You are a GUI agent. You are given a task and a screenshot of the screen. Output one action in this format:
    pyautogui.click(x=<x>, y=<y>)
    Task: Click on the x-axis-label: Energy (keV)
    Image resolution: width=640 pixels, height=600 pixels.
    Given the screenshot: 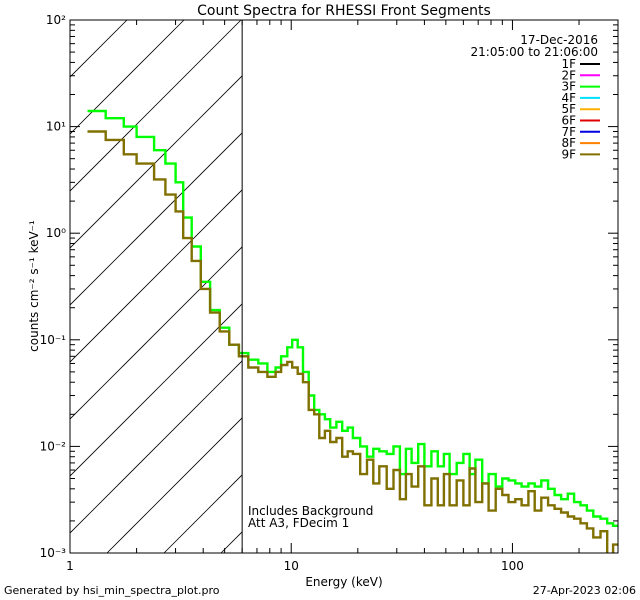 What is the action you would take?
    pyautogui.click(x=343, y=582)
    